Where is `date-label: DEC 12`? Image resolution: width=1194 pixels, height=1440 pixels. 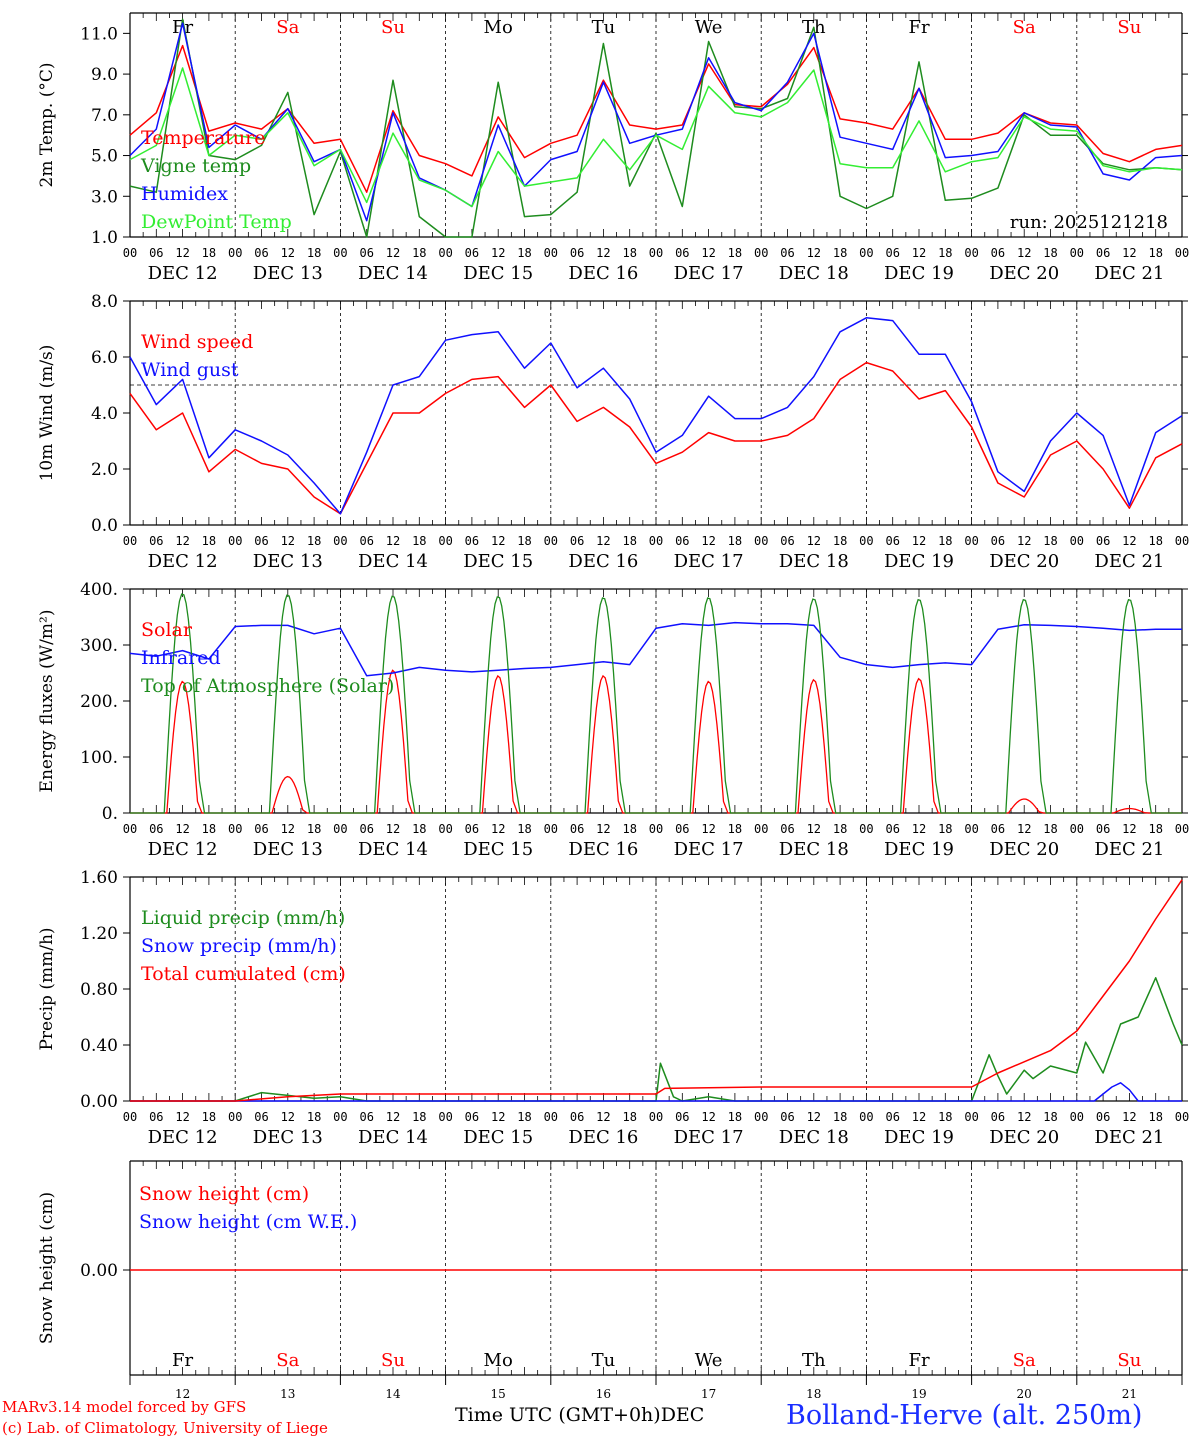 date-label: DEC 12 is located at coordinates (183, 561).